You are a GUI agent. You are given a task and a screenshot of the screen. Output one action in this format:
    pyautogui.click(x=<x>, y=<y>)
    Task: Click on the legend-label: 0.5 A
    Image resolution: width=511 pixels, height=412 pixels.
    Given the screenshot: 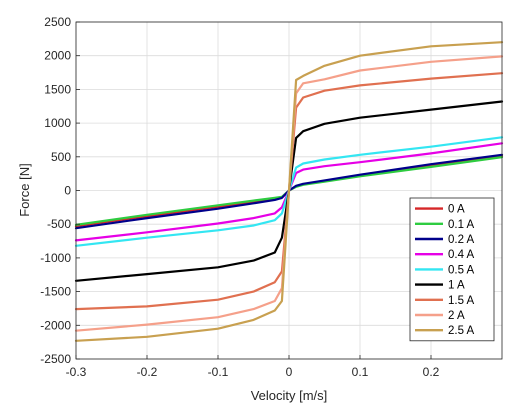 What is the action you would take?
    pyautogui.click(x=461, y=270)
    